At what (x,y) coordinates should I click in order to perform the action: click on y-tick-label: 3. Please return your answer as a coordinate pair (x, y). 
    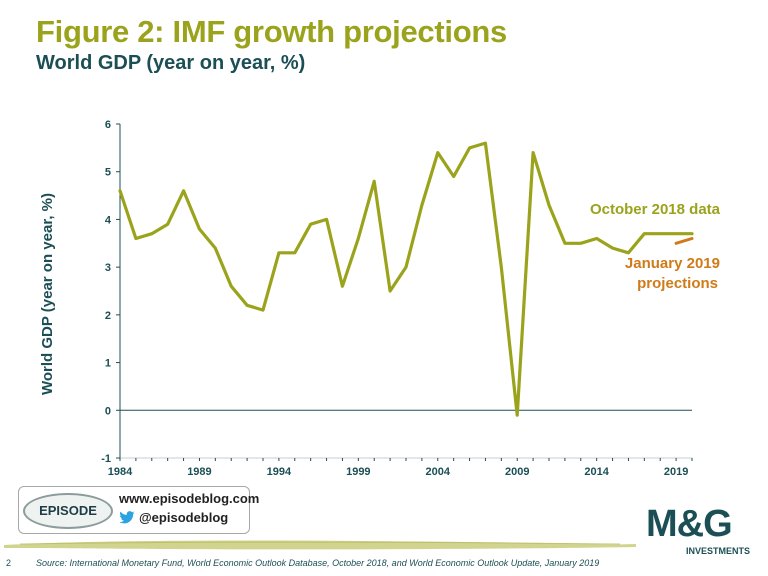
    Looking at the image, I should click on (108, 268).